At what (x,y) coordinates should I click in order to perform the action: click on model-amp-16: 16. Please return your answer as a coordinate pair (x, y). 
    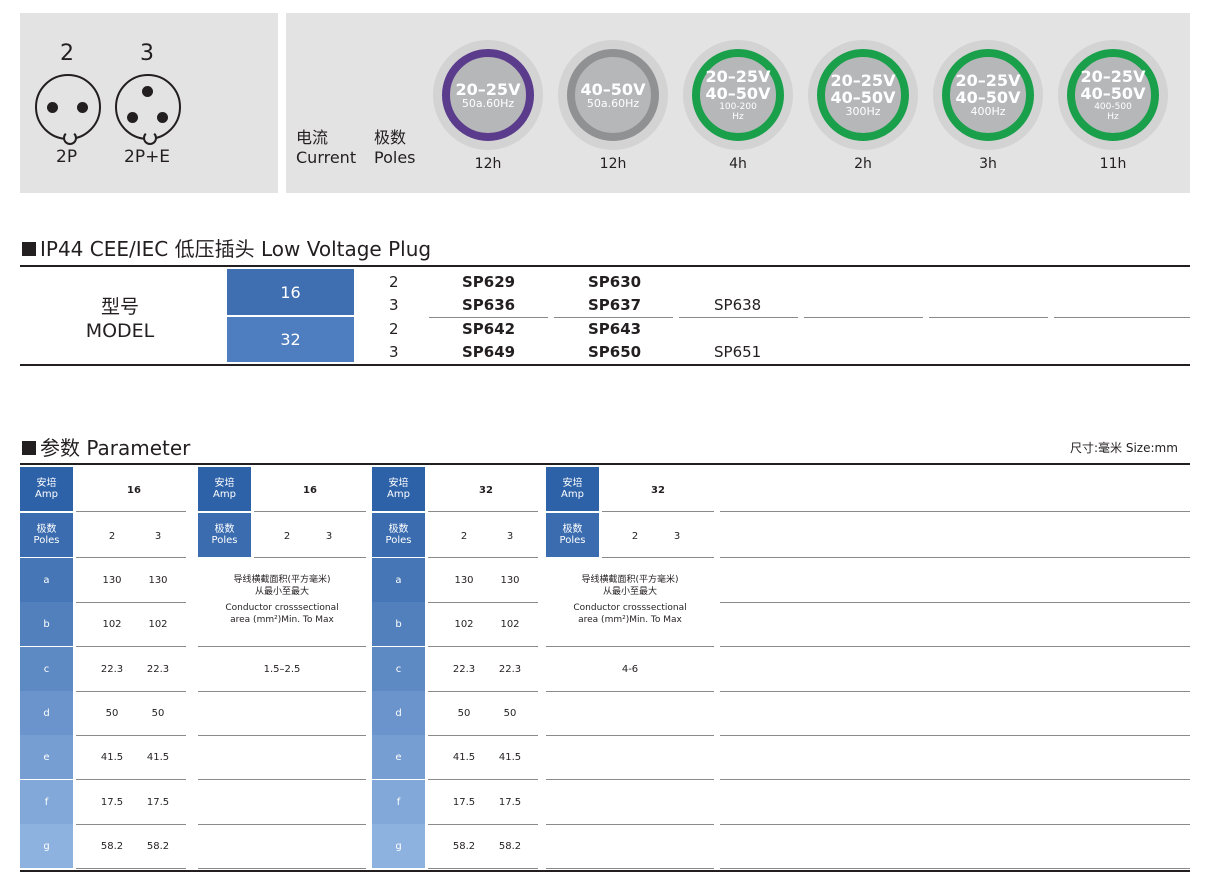
    Looking at the image, I should click on (290, 292).